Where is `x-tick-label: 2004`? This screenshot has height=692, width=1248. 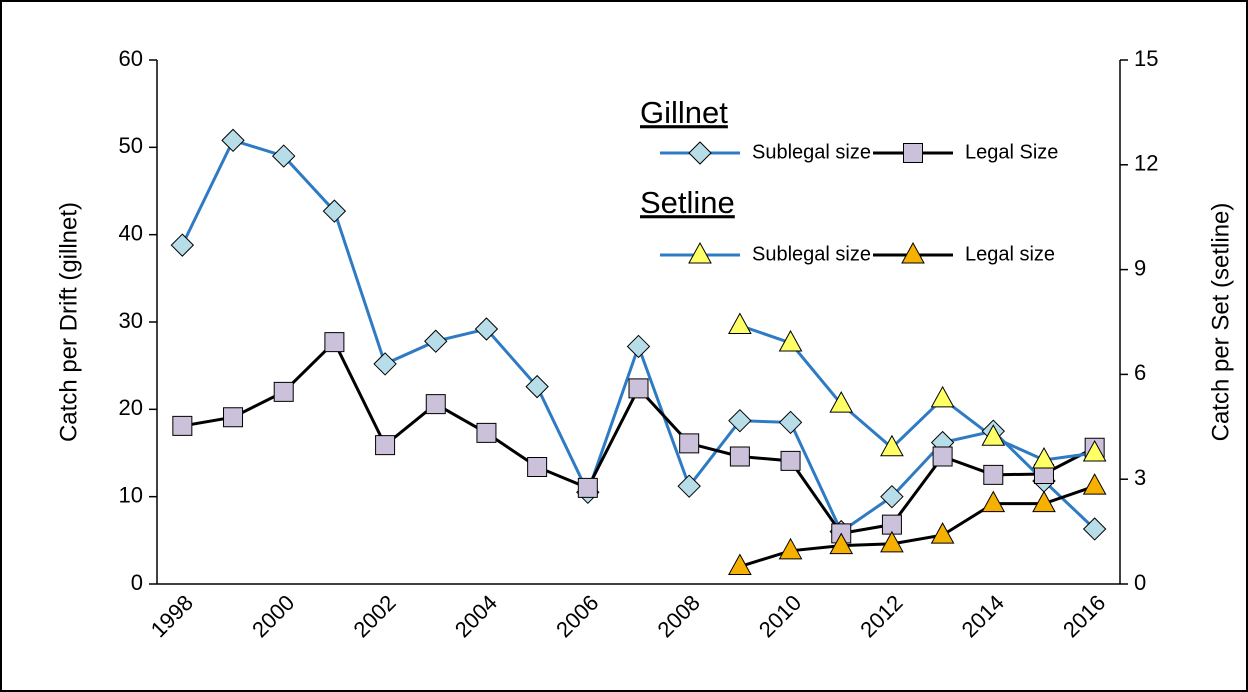
x-tick-label: 2004 is located at coordinates (476, 616).